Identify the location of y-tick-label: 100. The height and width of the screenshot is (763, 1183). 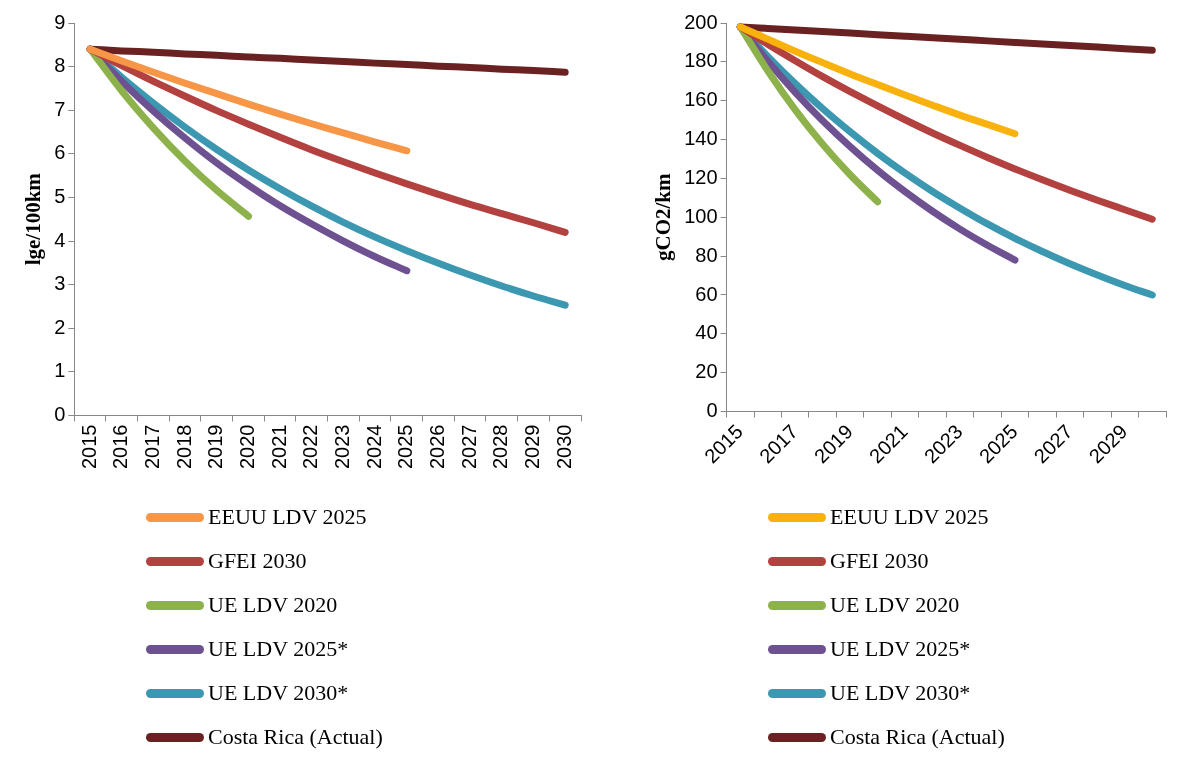
(701, 215).